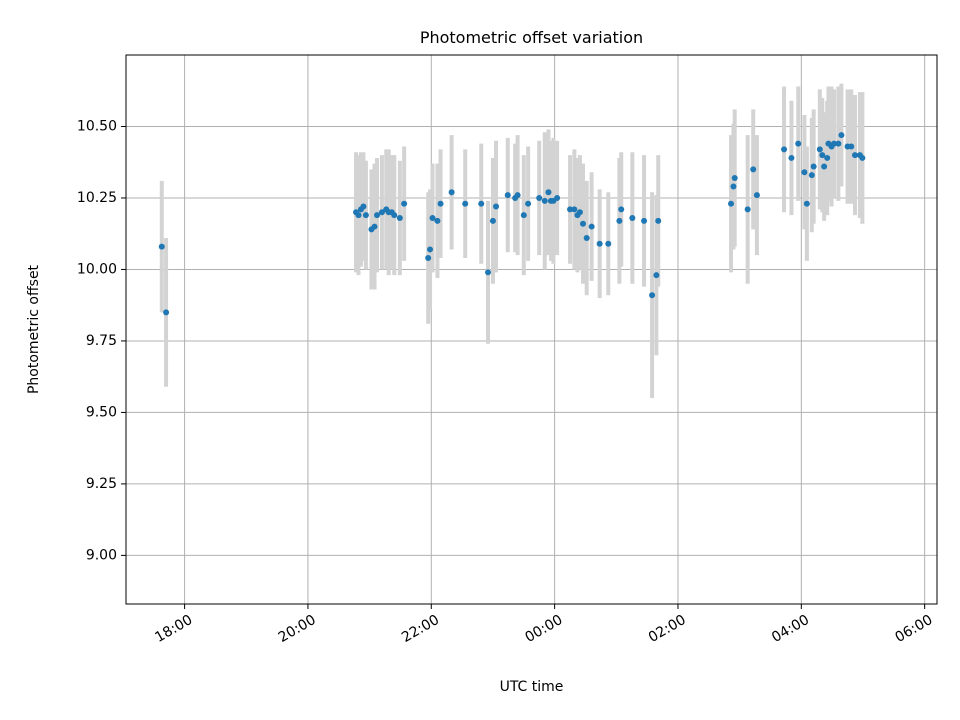 This screenshot has height=720, width=960. Describe the element at coordinates (531, 37) in the screenshot. I see `chart-title: Photometric offset variation` at that location.